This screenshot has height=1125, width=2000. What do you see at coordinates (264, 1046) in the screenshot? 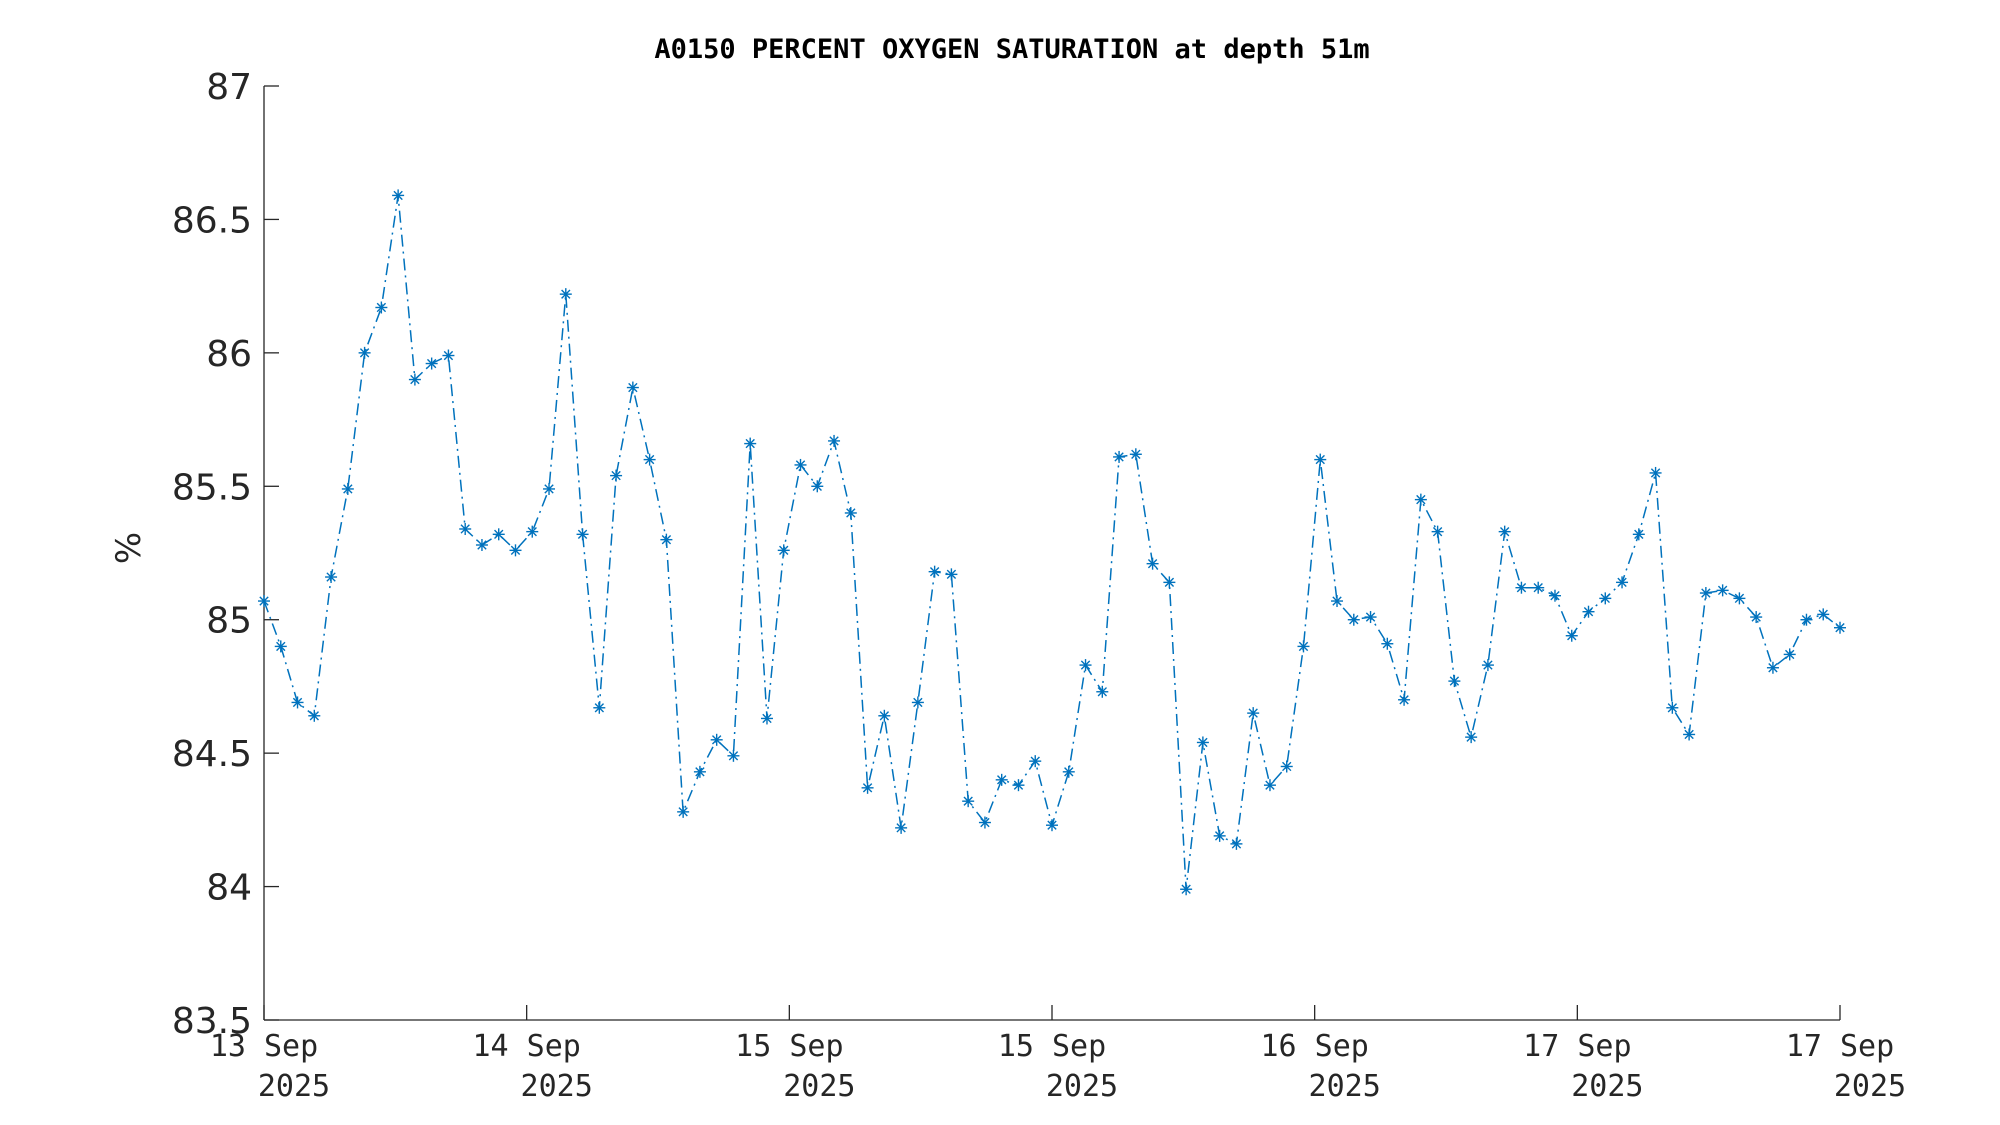
I see `x-tick-label-date: 13 Sep` at bounding box center [264, 1046].